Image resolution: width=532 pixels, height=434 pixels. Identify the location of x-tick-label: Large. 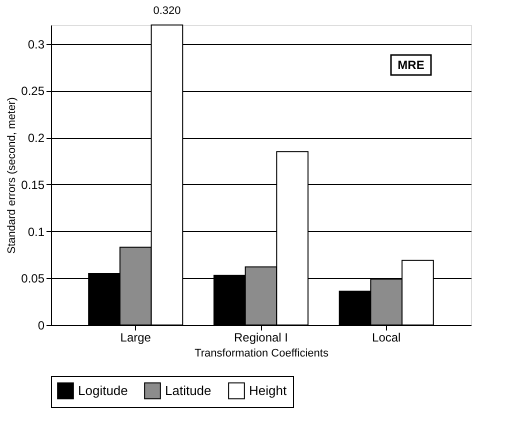
(136, 337).